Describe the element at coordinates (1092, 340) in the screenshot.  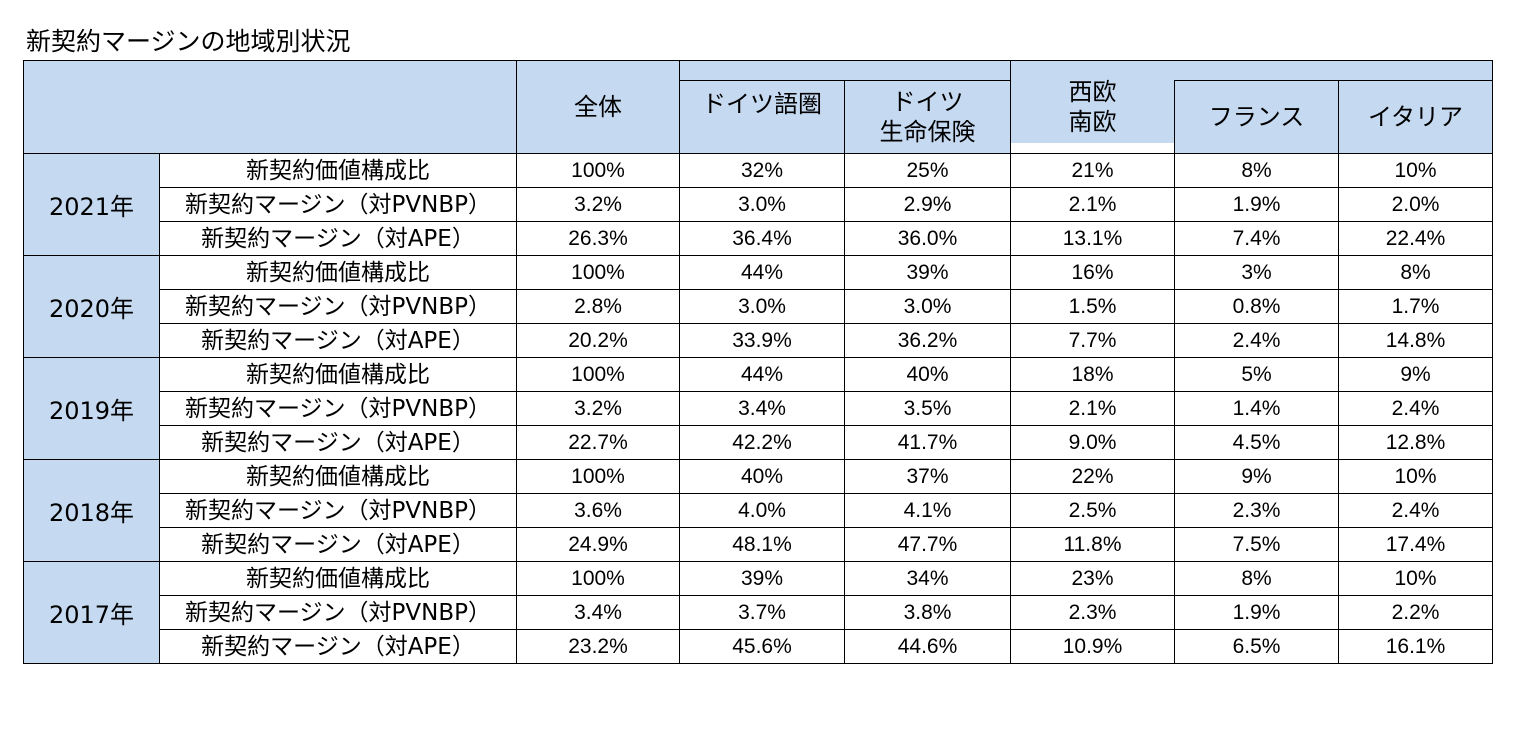
I see `value-cell: 7.7%` at that location.